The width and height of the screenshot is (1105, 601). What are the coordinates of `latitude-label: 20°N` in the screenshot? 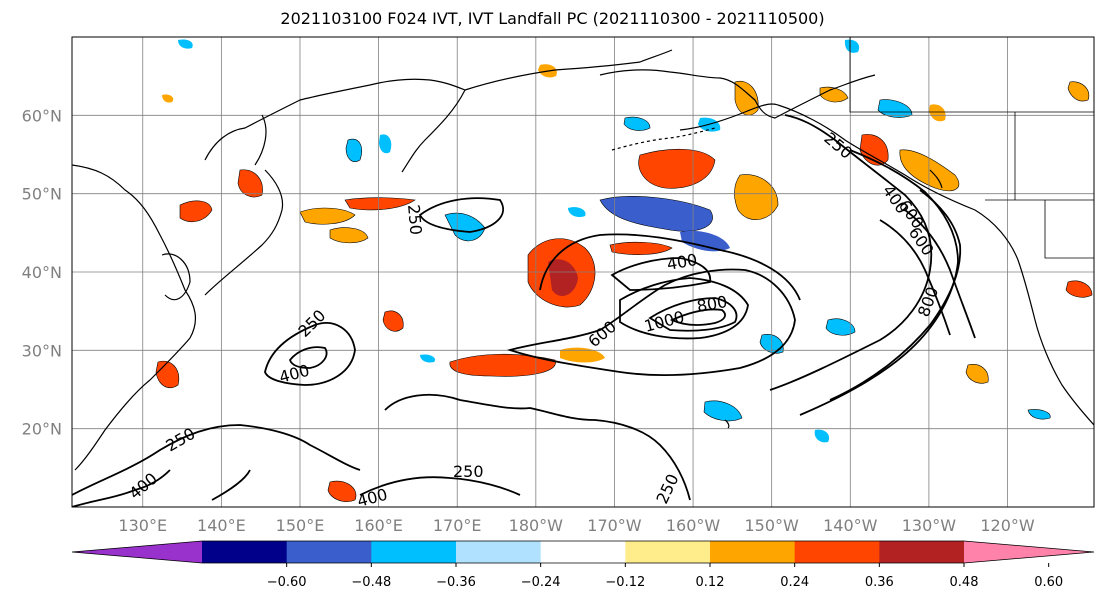 It's located at (42, 429).